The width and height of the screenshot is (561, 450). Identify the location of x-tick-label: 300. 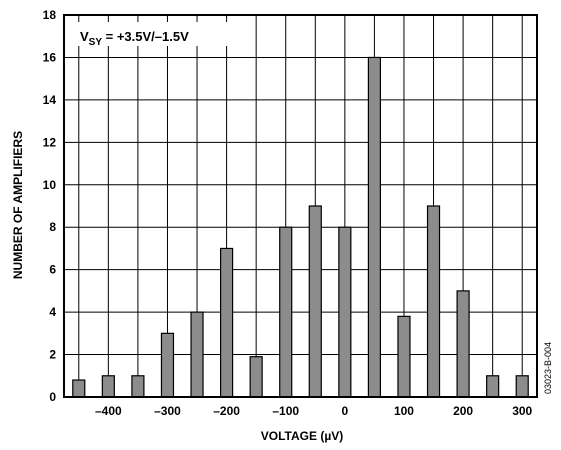
(522, 411).